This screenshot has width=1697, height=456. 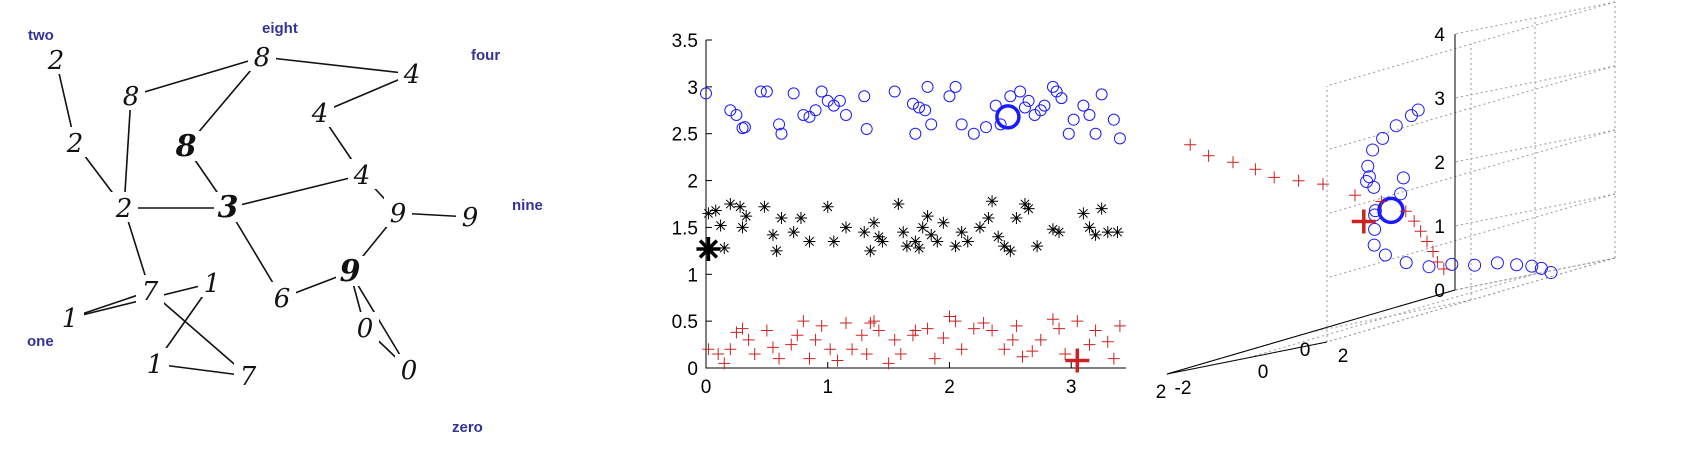 What do you see at coordinates (1439, 227) in the screenshot?
I see `scatter-3d-z-tick-label: 1` at bounding box center [1439, 227].